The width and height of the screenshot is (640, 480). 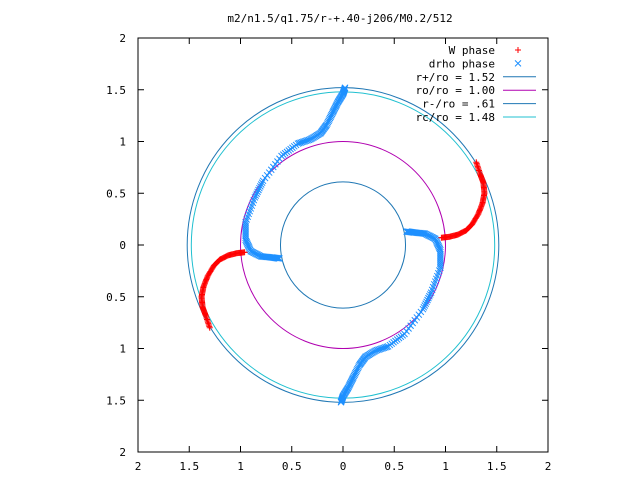 I want to click on legend-label: ro/ro = 1.00, so click(x=455, y=90).